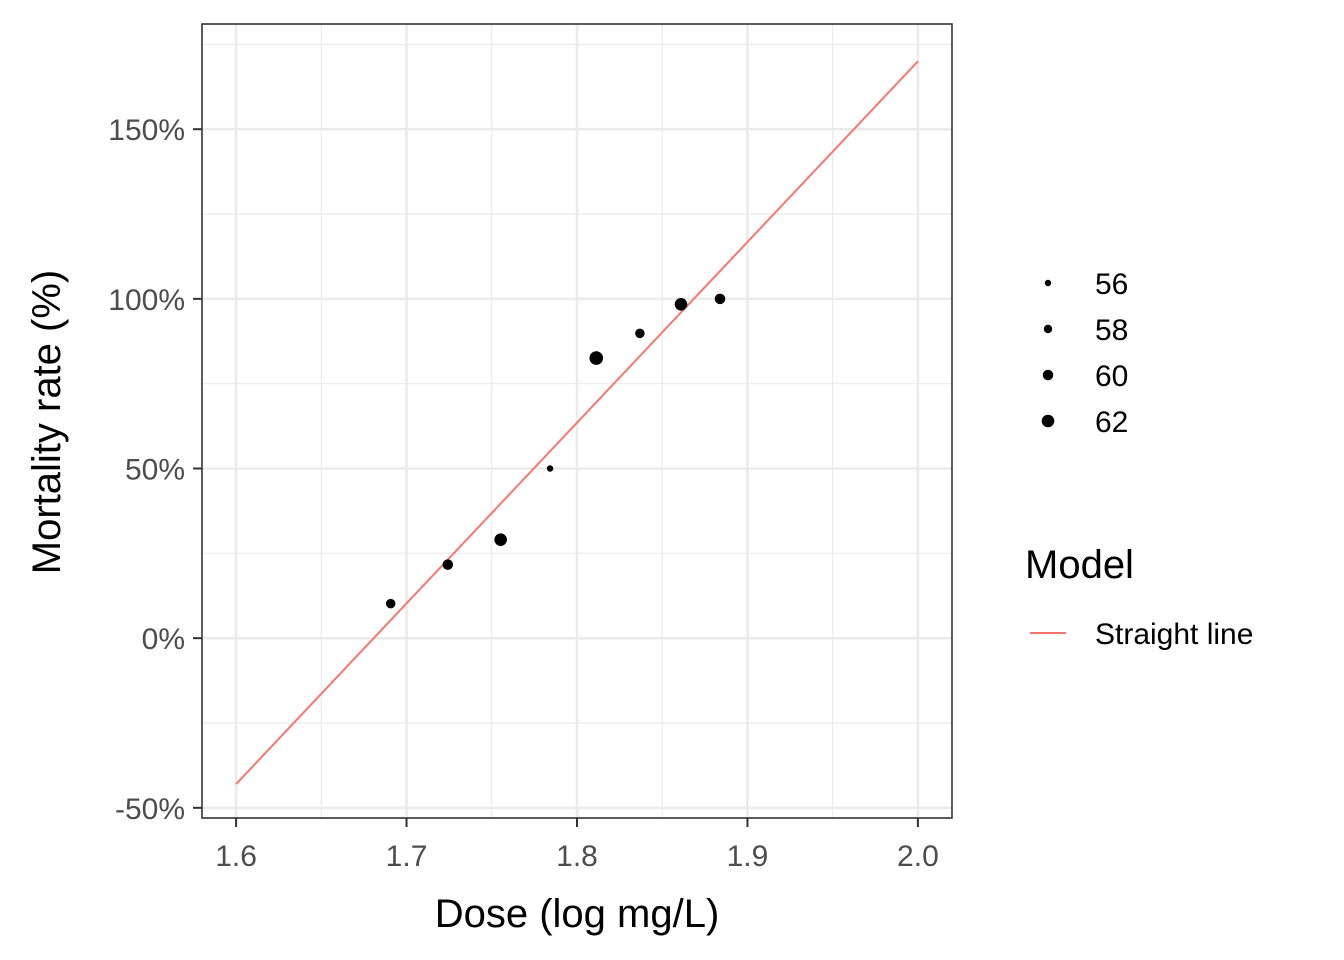 The image size is (1344, 960). I want to click on y-tick-label: -50%, so click(150, 809).